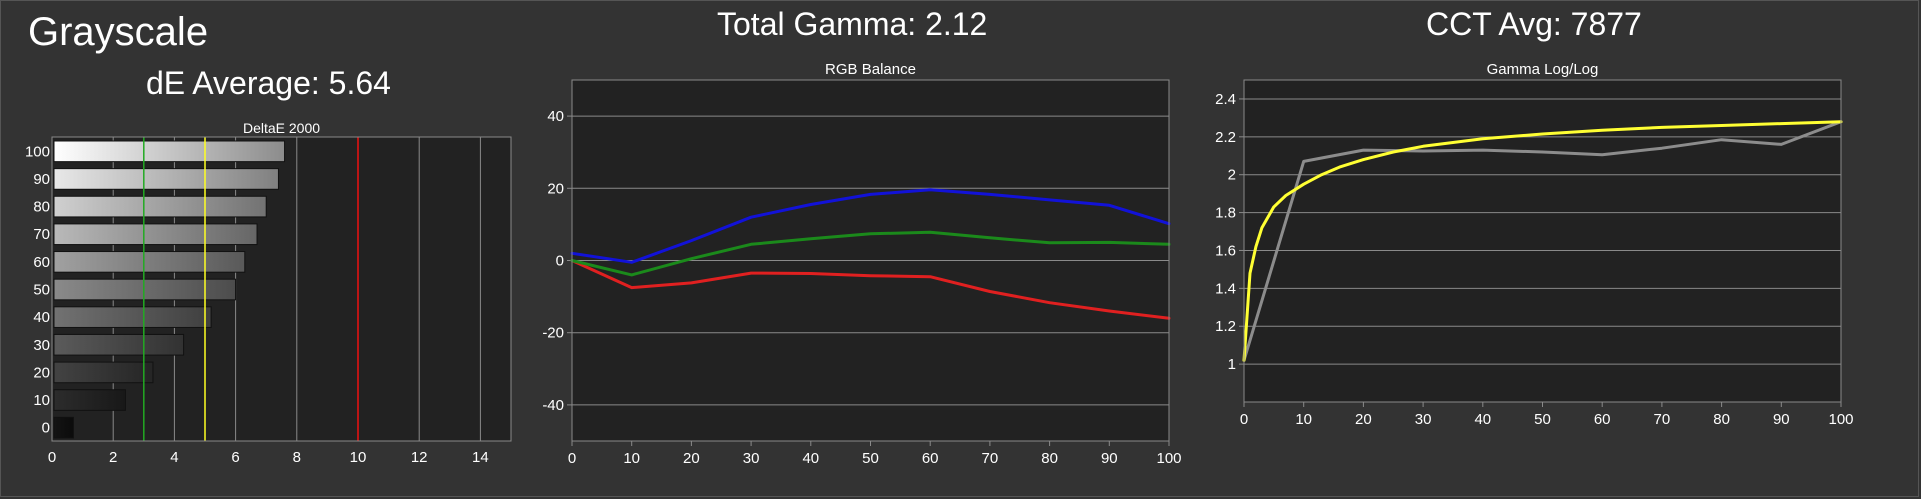 Image resolution: width=1921 pixels, height=499 pixels. I want to click on deltae-category-label: 10, so click(41, 400).